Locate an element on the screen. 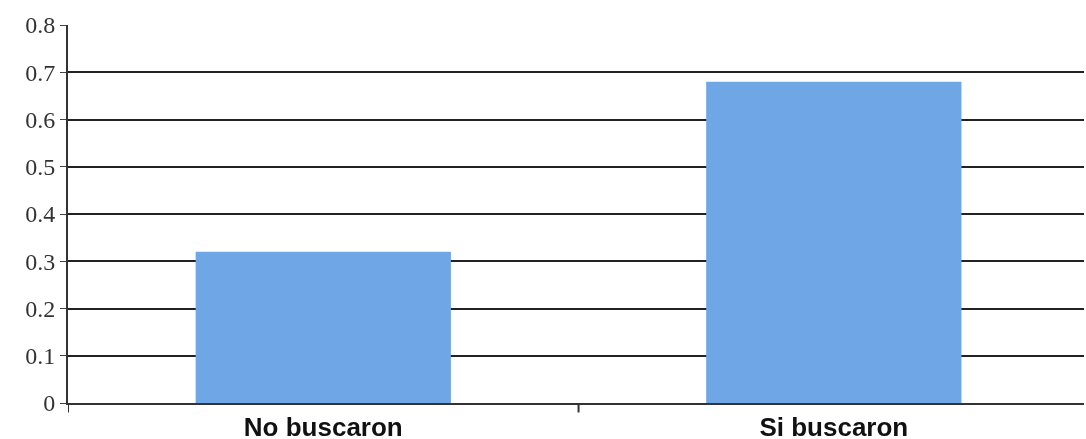  y-tick-label: 0 is located at coordinates (49, 403).